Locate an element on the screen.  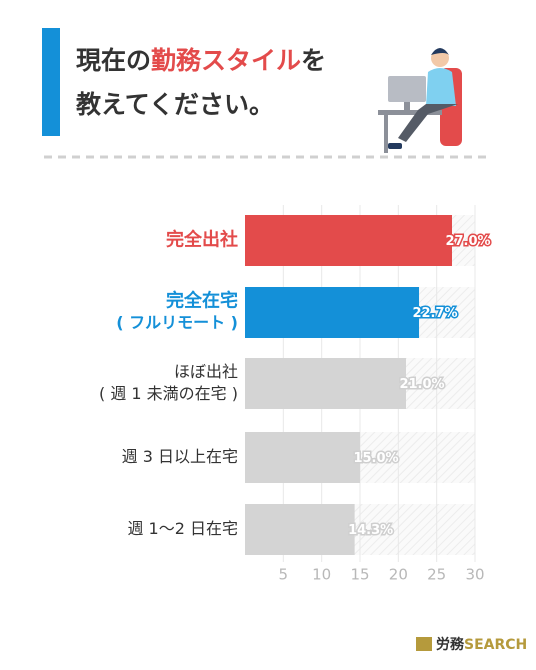
title-accent is located at coordinates (51, 82).